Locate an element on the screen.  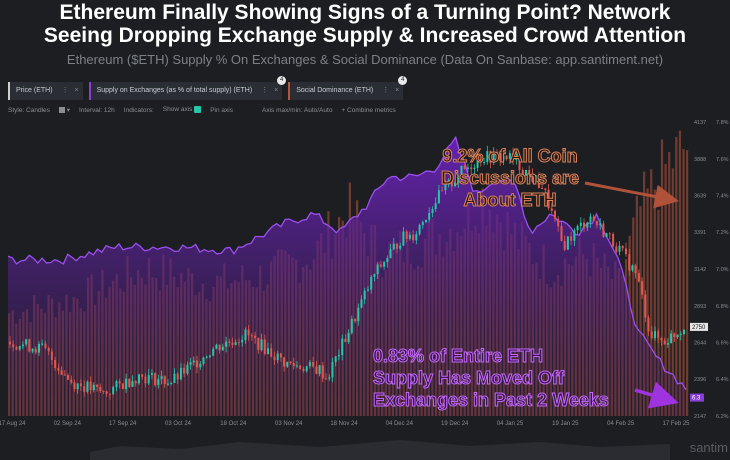
navigator-minimap is located at coordinates (380, 450).